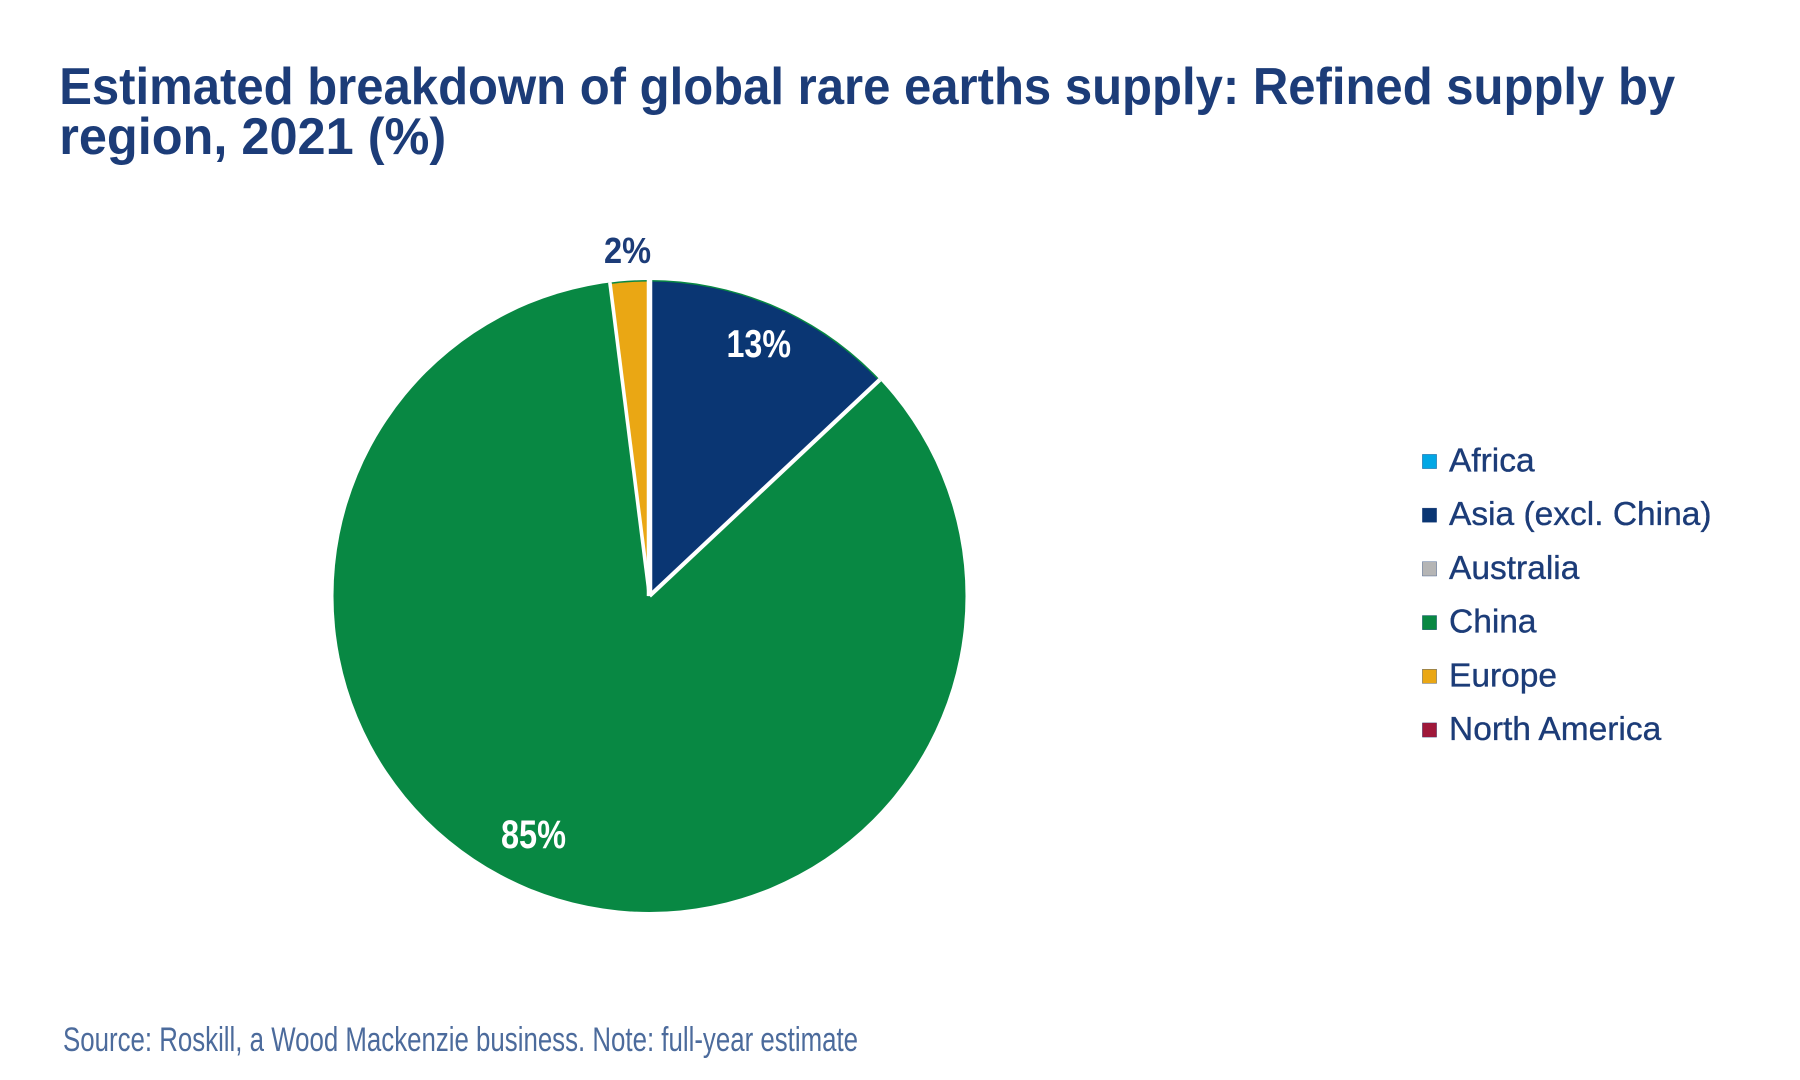 This screenshot has width=1800, height=1080. Describe the element at coordinates (252, 137) in the screenshot. I see `svg-text: region, 2021 (%)` at that location.